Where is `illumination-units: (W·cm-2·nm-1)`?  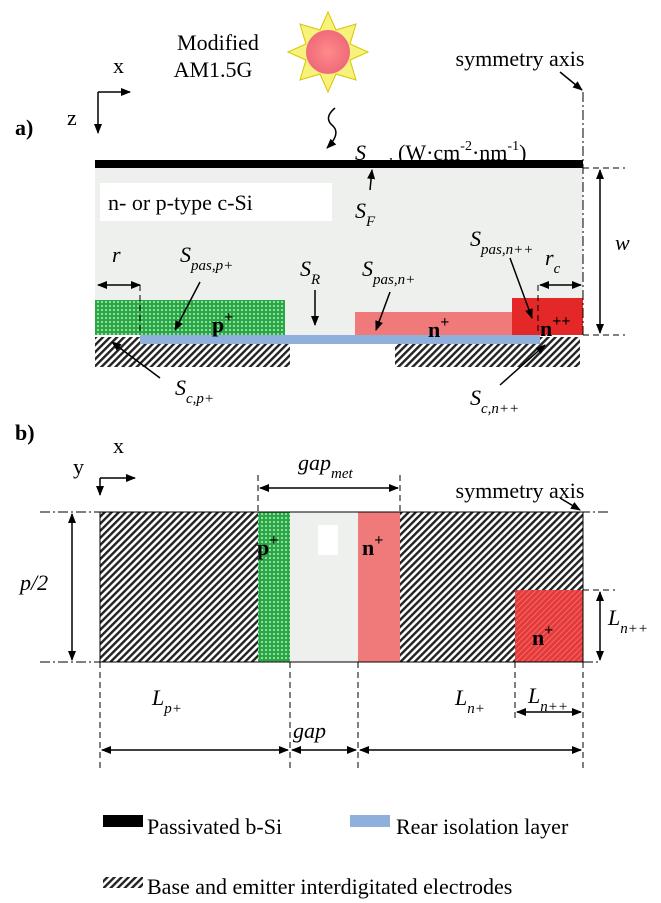 illumination-units: (W·cm-2·nm-1) is located at coordinates (462, 152).